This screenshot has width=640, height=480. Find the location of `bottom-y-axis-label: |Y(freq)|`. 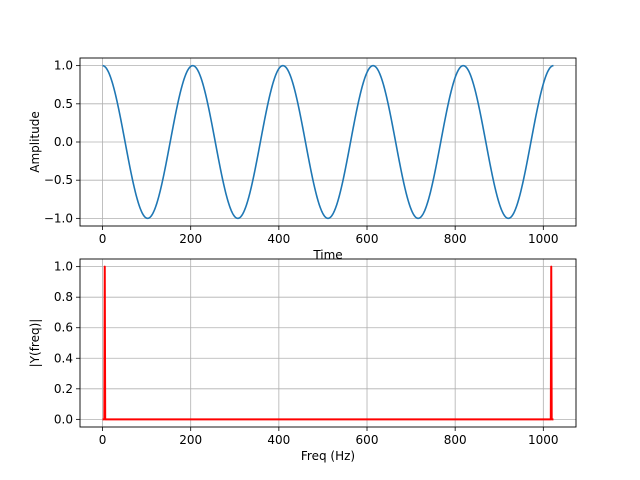

bottom-y-axis-label: |Y(freq)| is located at coordinates (35, 343).